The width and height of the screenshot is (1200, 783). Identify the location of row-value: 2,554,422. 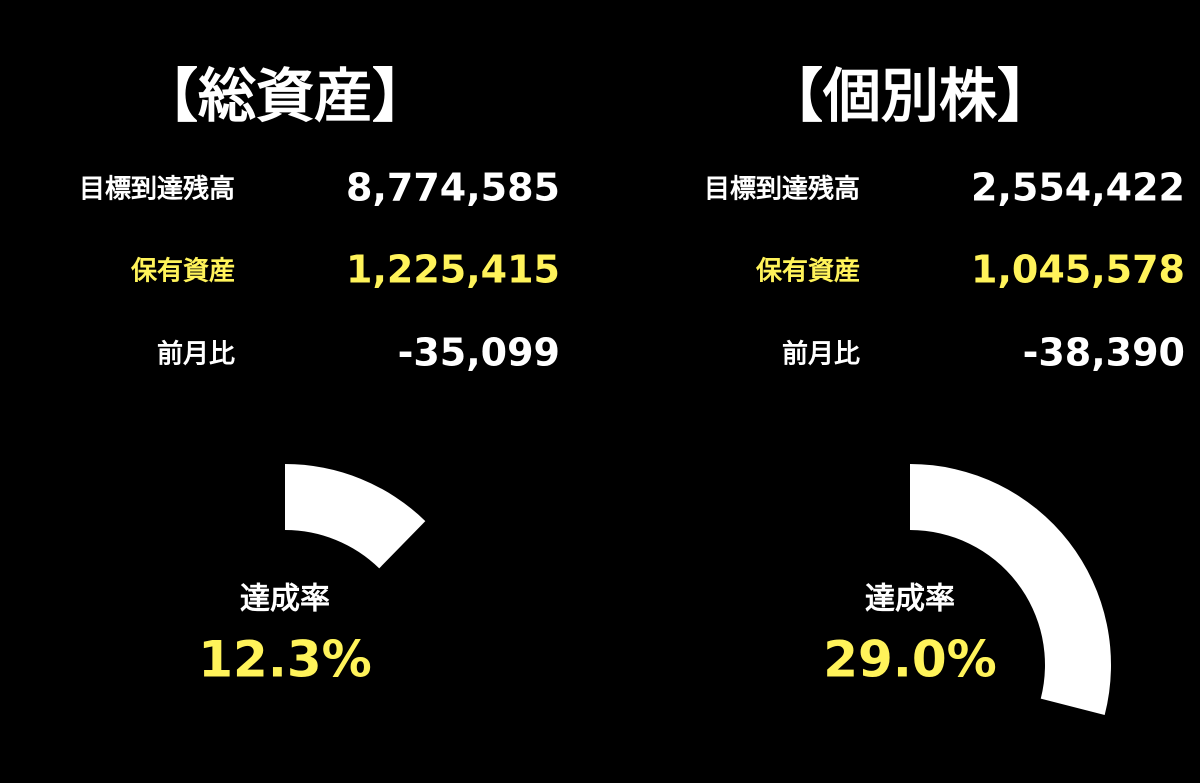
(1078, 188).